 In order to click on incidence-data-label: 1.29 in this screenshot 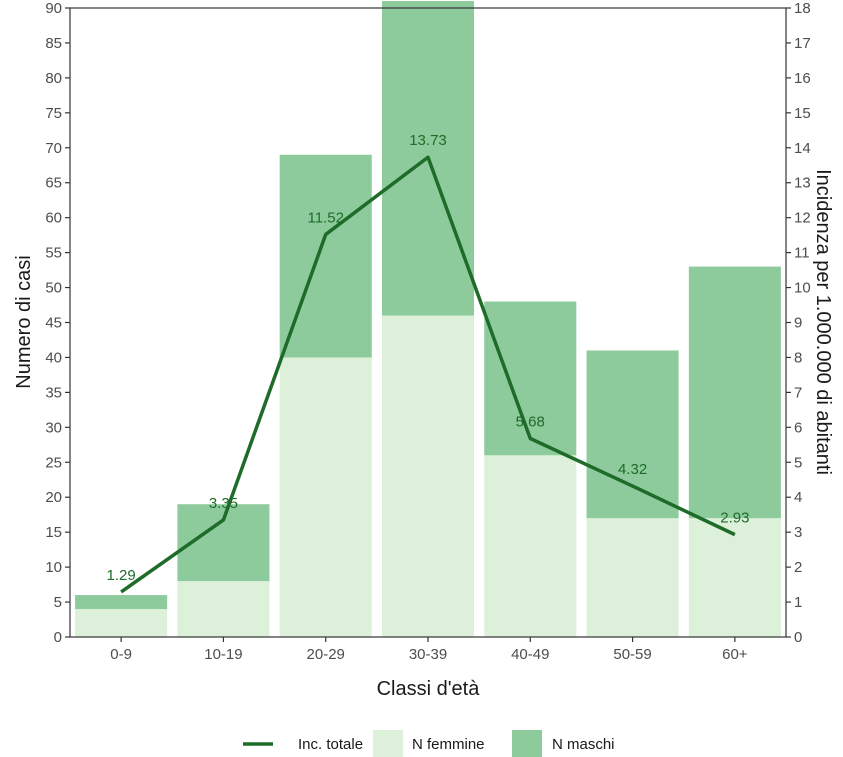, I will do `click(121, 575)`.